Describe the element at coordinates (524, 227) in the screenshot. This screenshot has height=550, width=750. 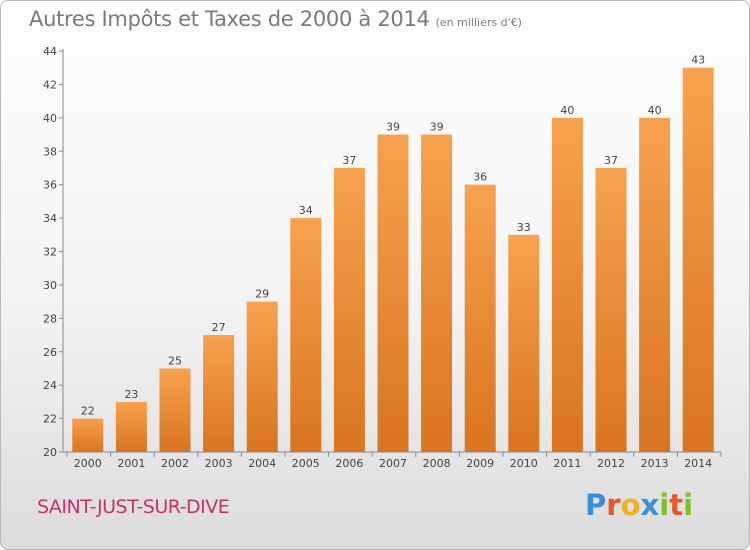
I see `bar-value-label: 33` at that location.